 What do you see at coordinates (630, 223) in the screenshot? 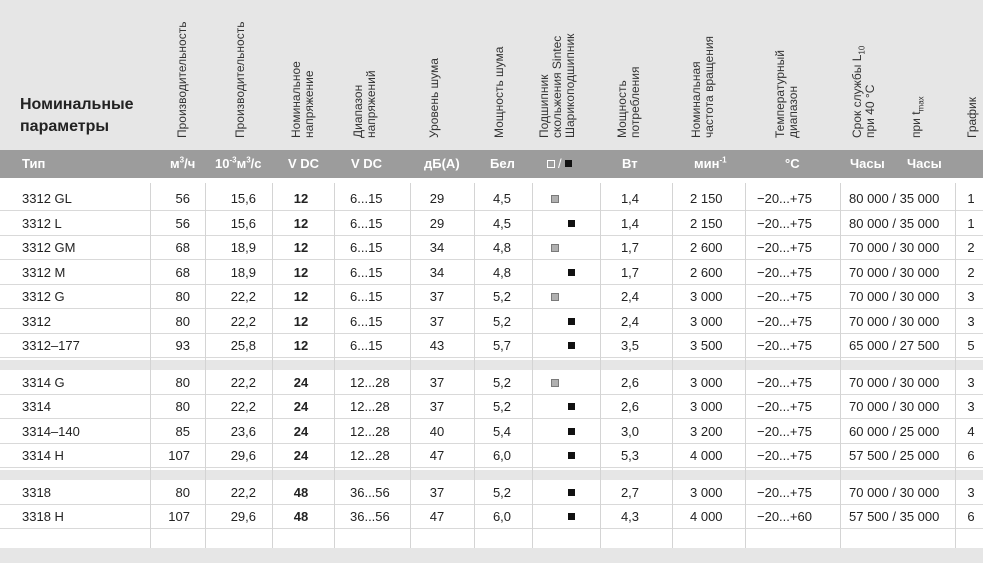
I see `cell-power: 1,4` at bounding box center [630, 223].